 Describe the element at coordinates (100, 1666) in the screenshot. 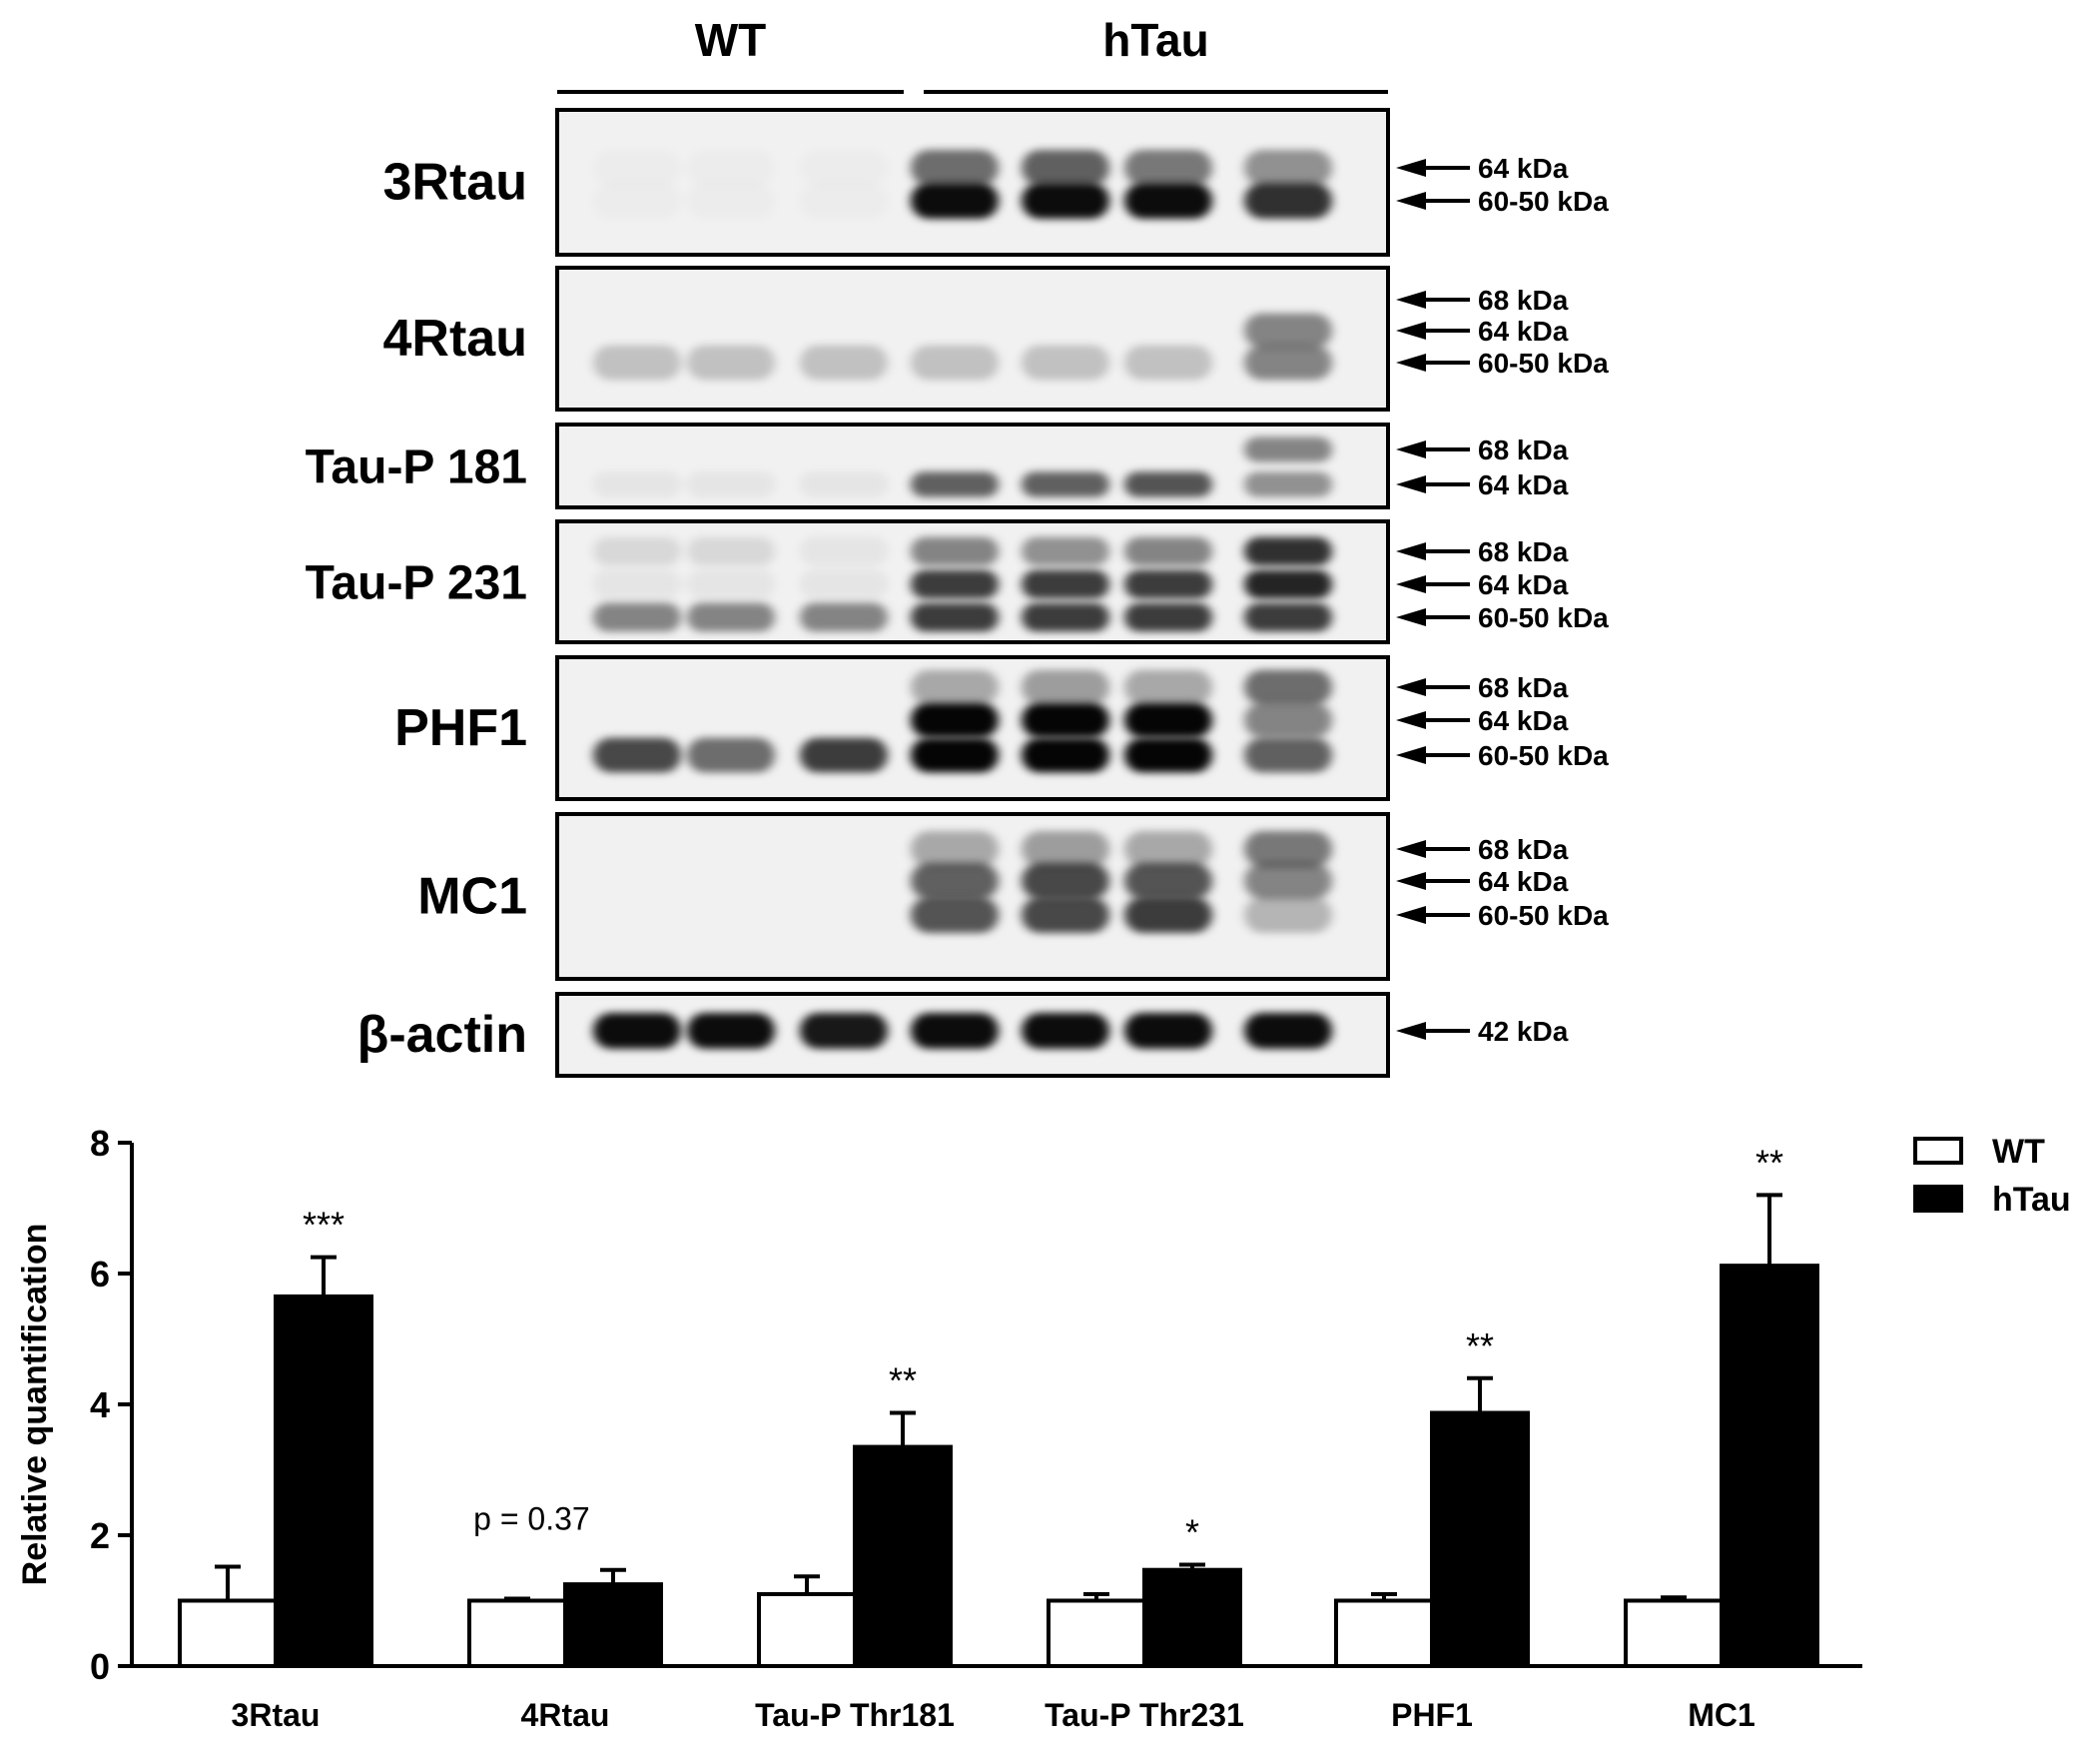

I see `y-tick-label: 0` at that location.